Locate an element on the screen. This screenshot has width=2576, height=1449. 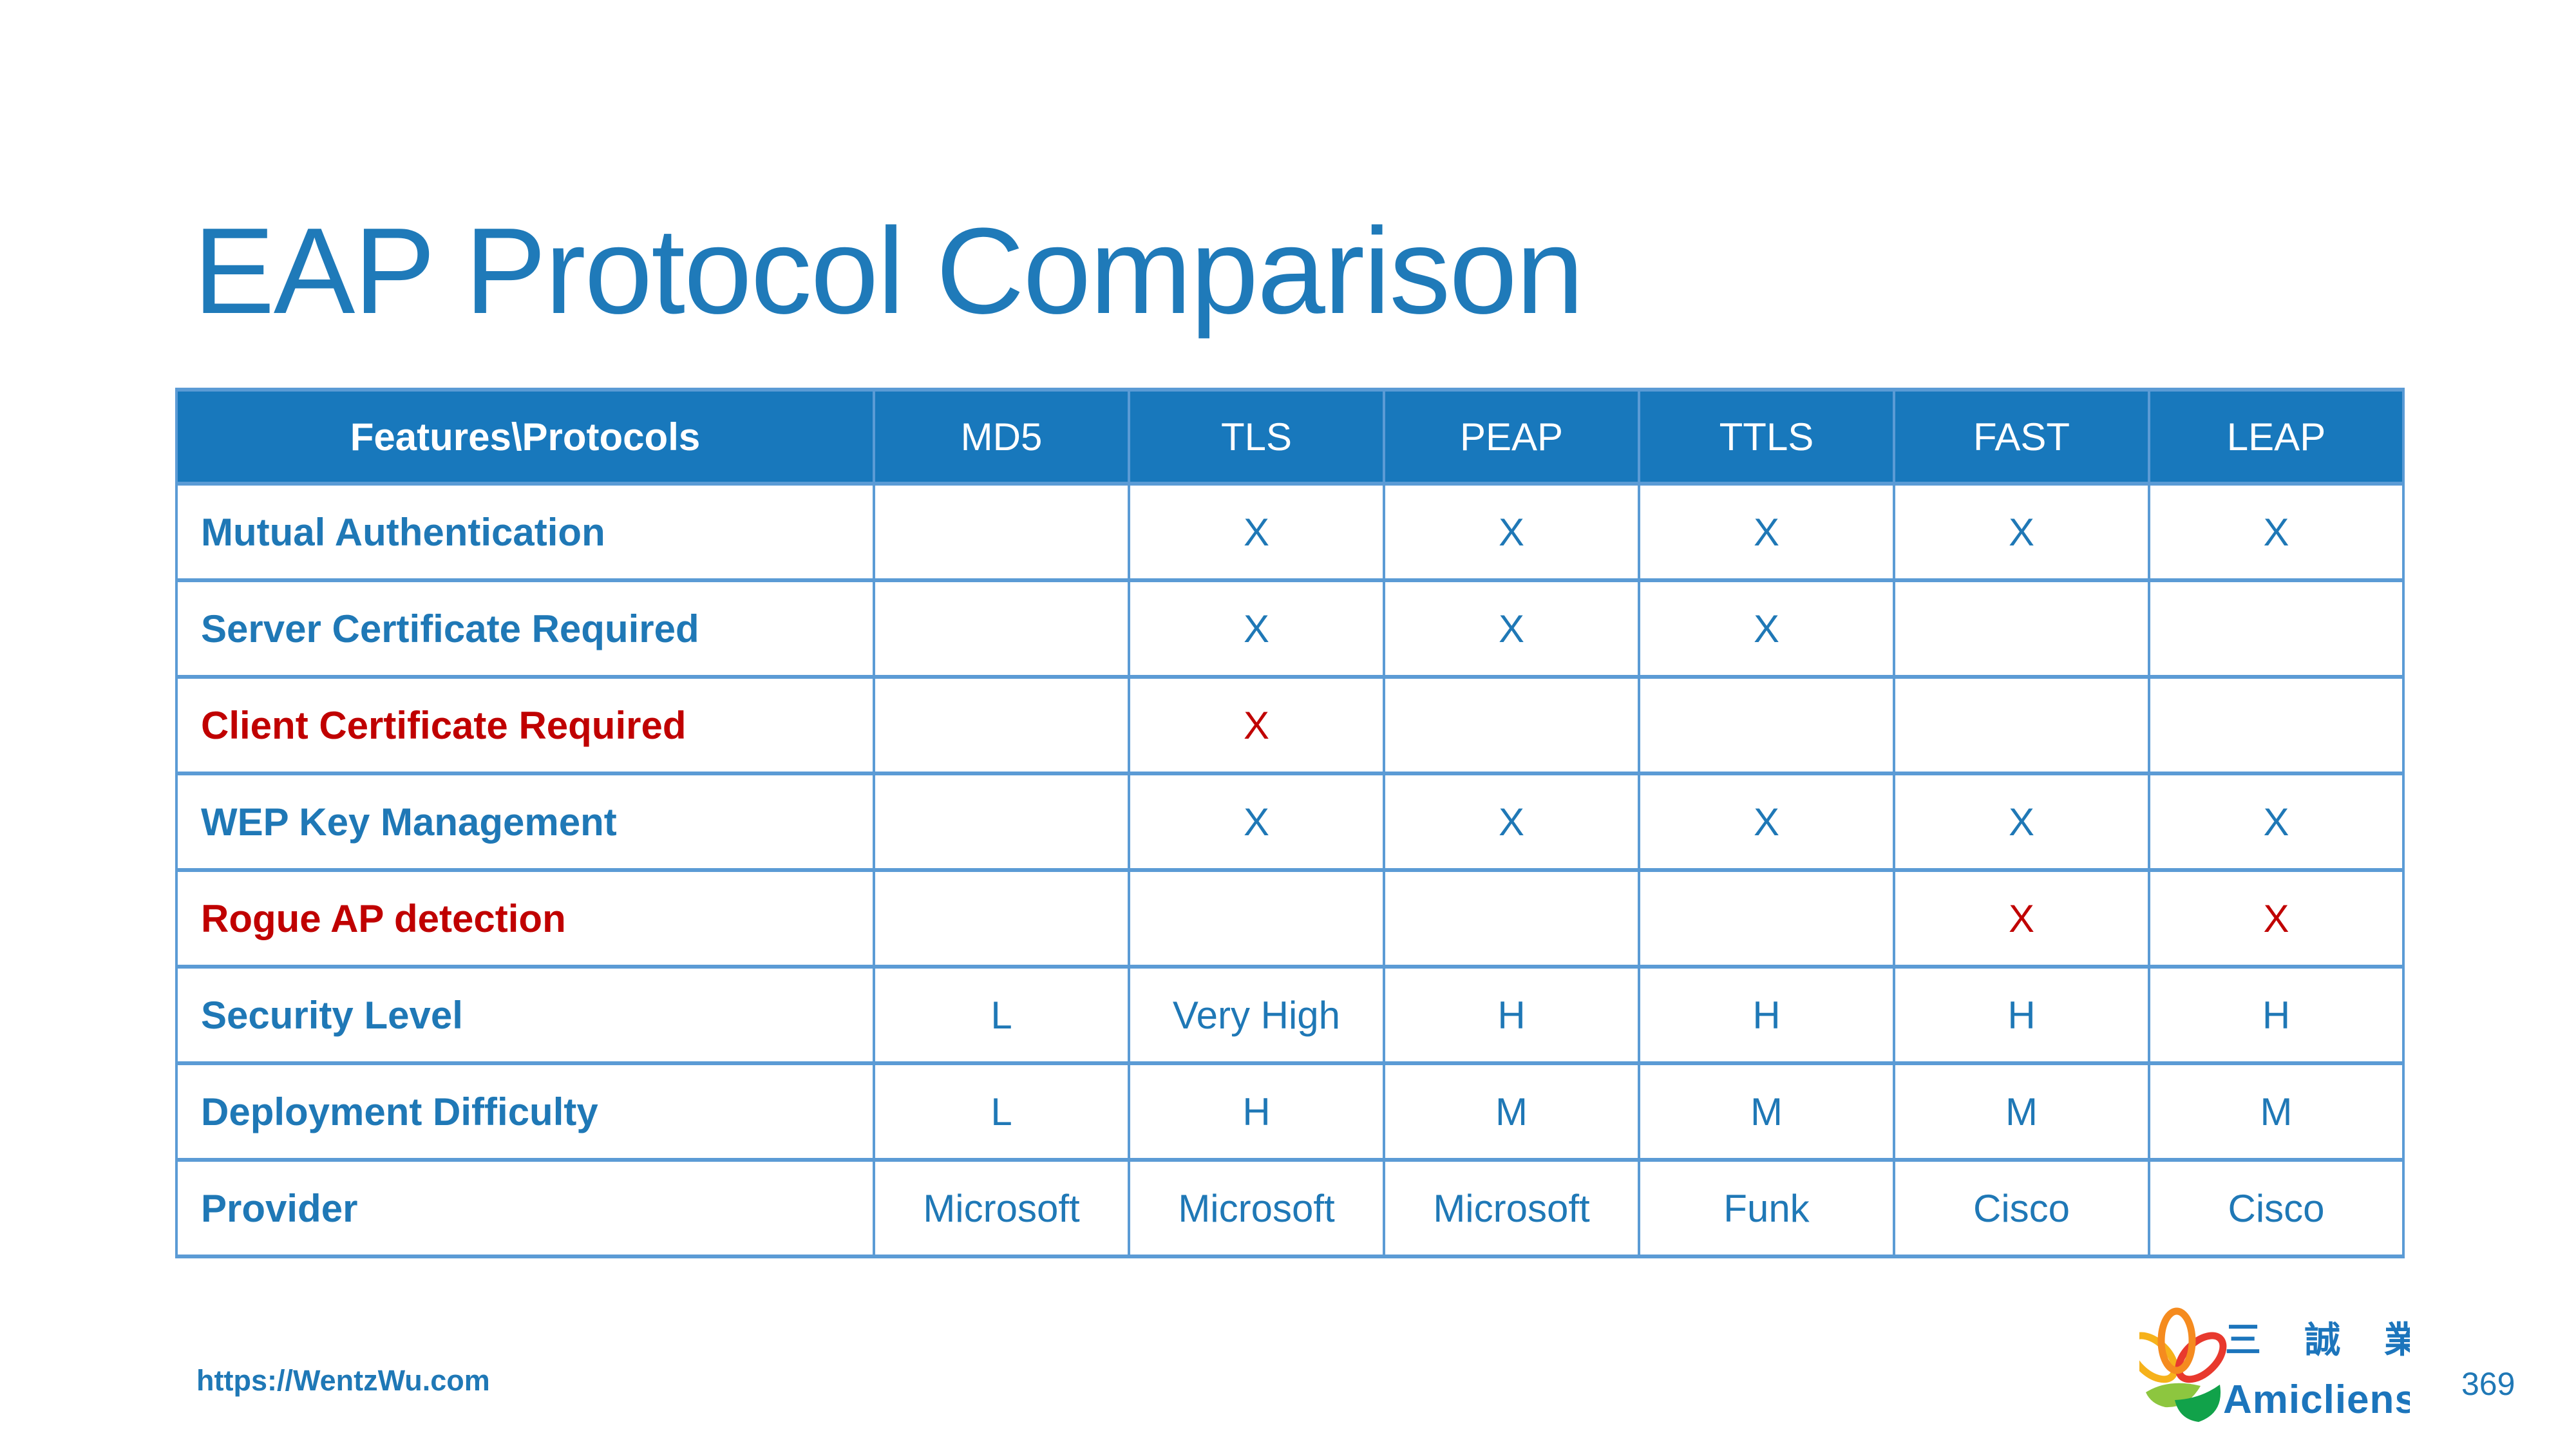
flower-logo-icon is located at coordinates (2183, 1364).